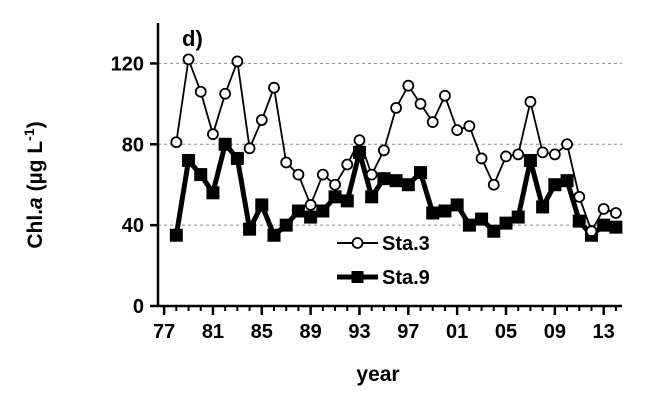 This screenshot has width=664, height=405. What do you see at coordinates (286, 225) in the screenshot?
I see `point-sta9-1987` at bounding box center [286, 225].